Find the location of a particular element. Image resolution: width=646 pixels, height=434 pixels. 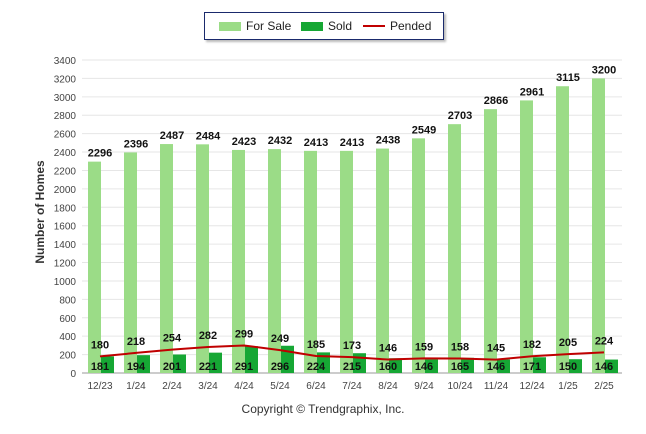

data-label-sold: 224 is located at coordinates (316, 367).